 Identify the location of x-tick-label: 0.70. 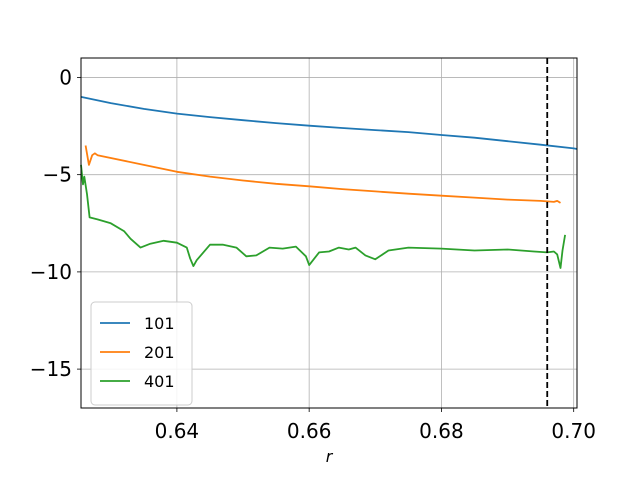
(573, 431).